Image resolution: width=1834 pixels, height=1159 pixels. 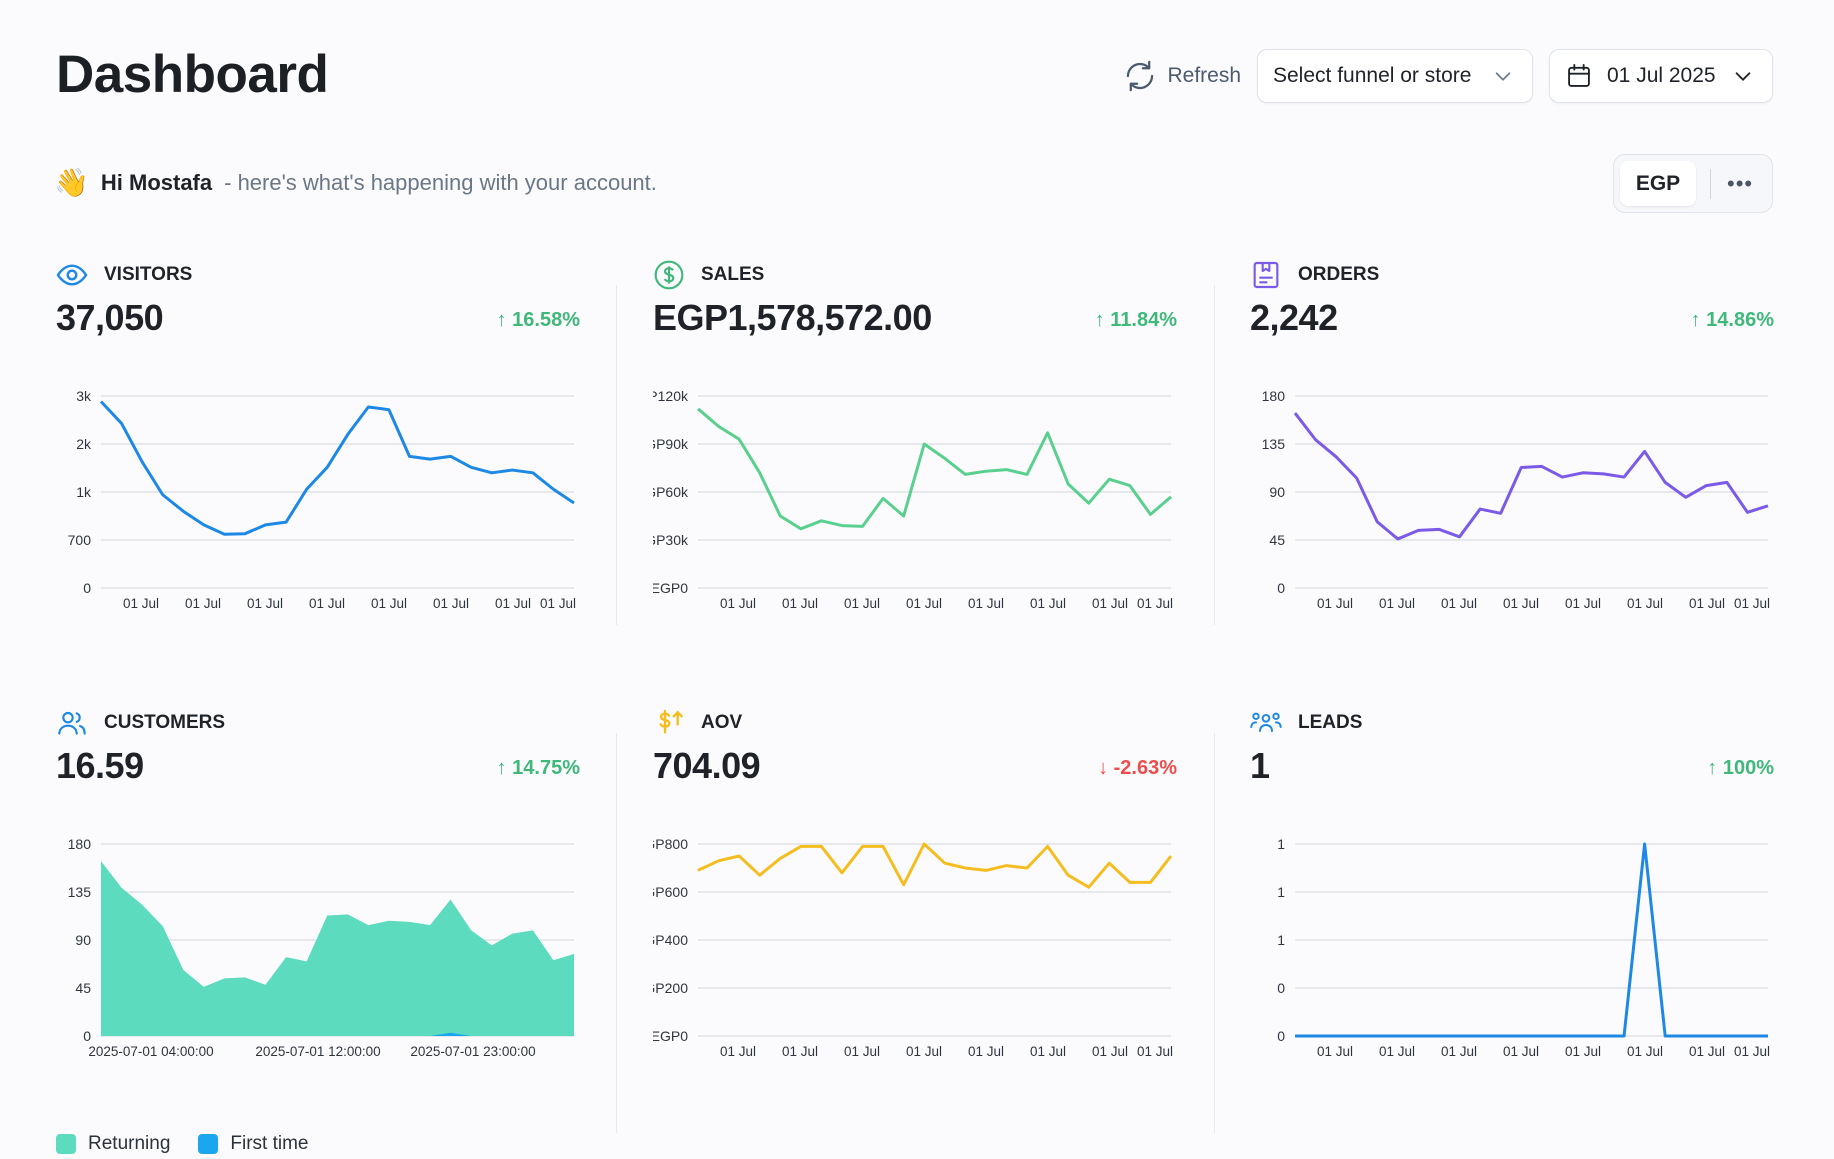 I want to click on calendar-icon, so click(x=1579, y=75).